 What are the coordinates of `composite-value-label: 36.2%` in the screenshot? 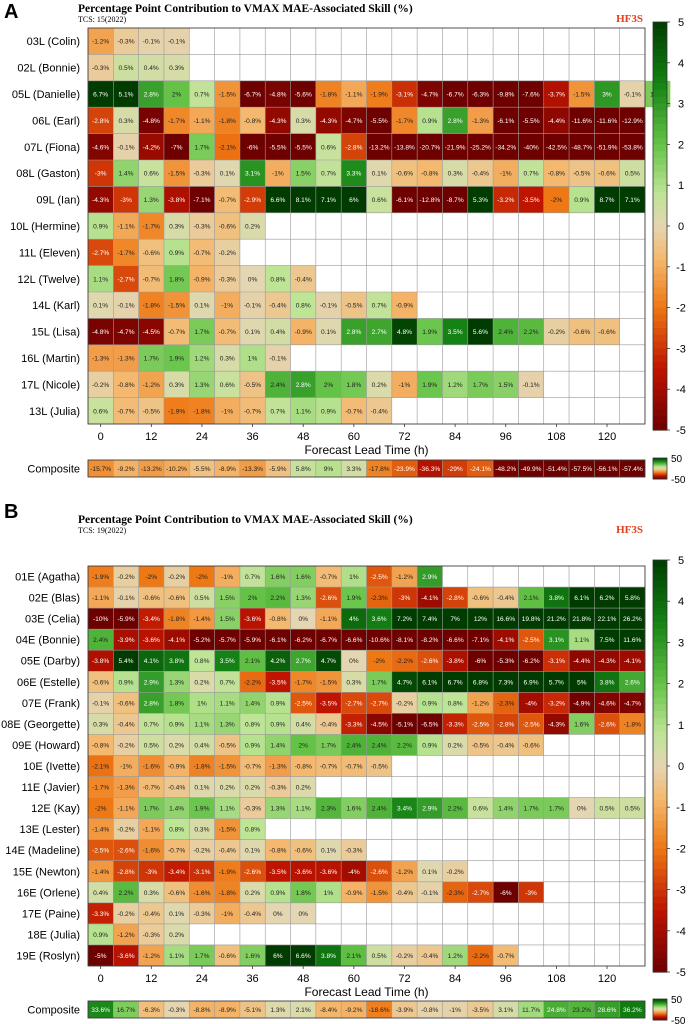 It's located at (632, 1010).